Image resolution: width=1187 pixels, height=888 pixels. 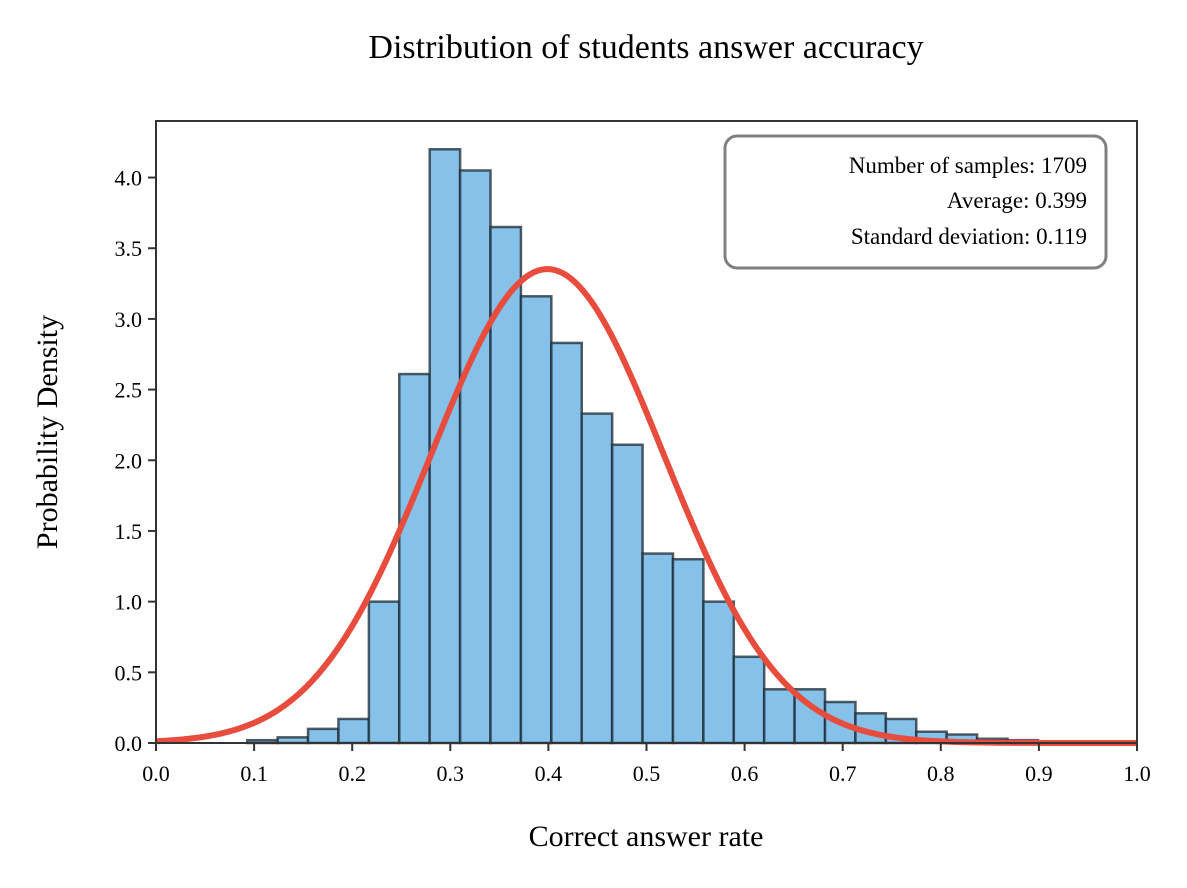 What do you see at coordinates (129, 743) in the screenshot?
I see `y-tick-label: 0.0` at bounding box center [129, 743].